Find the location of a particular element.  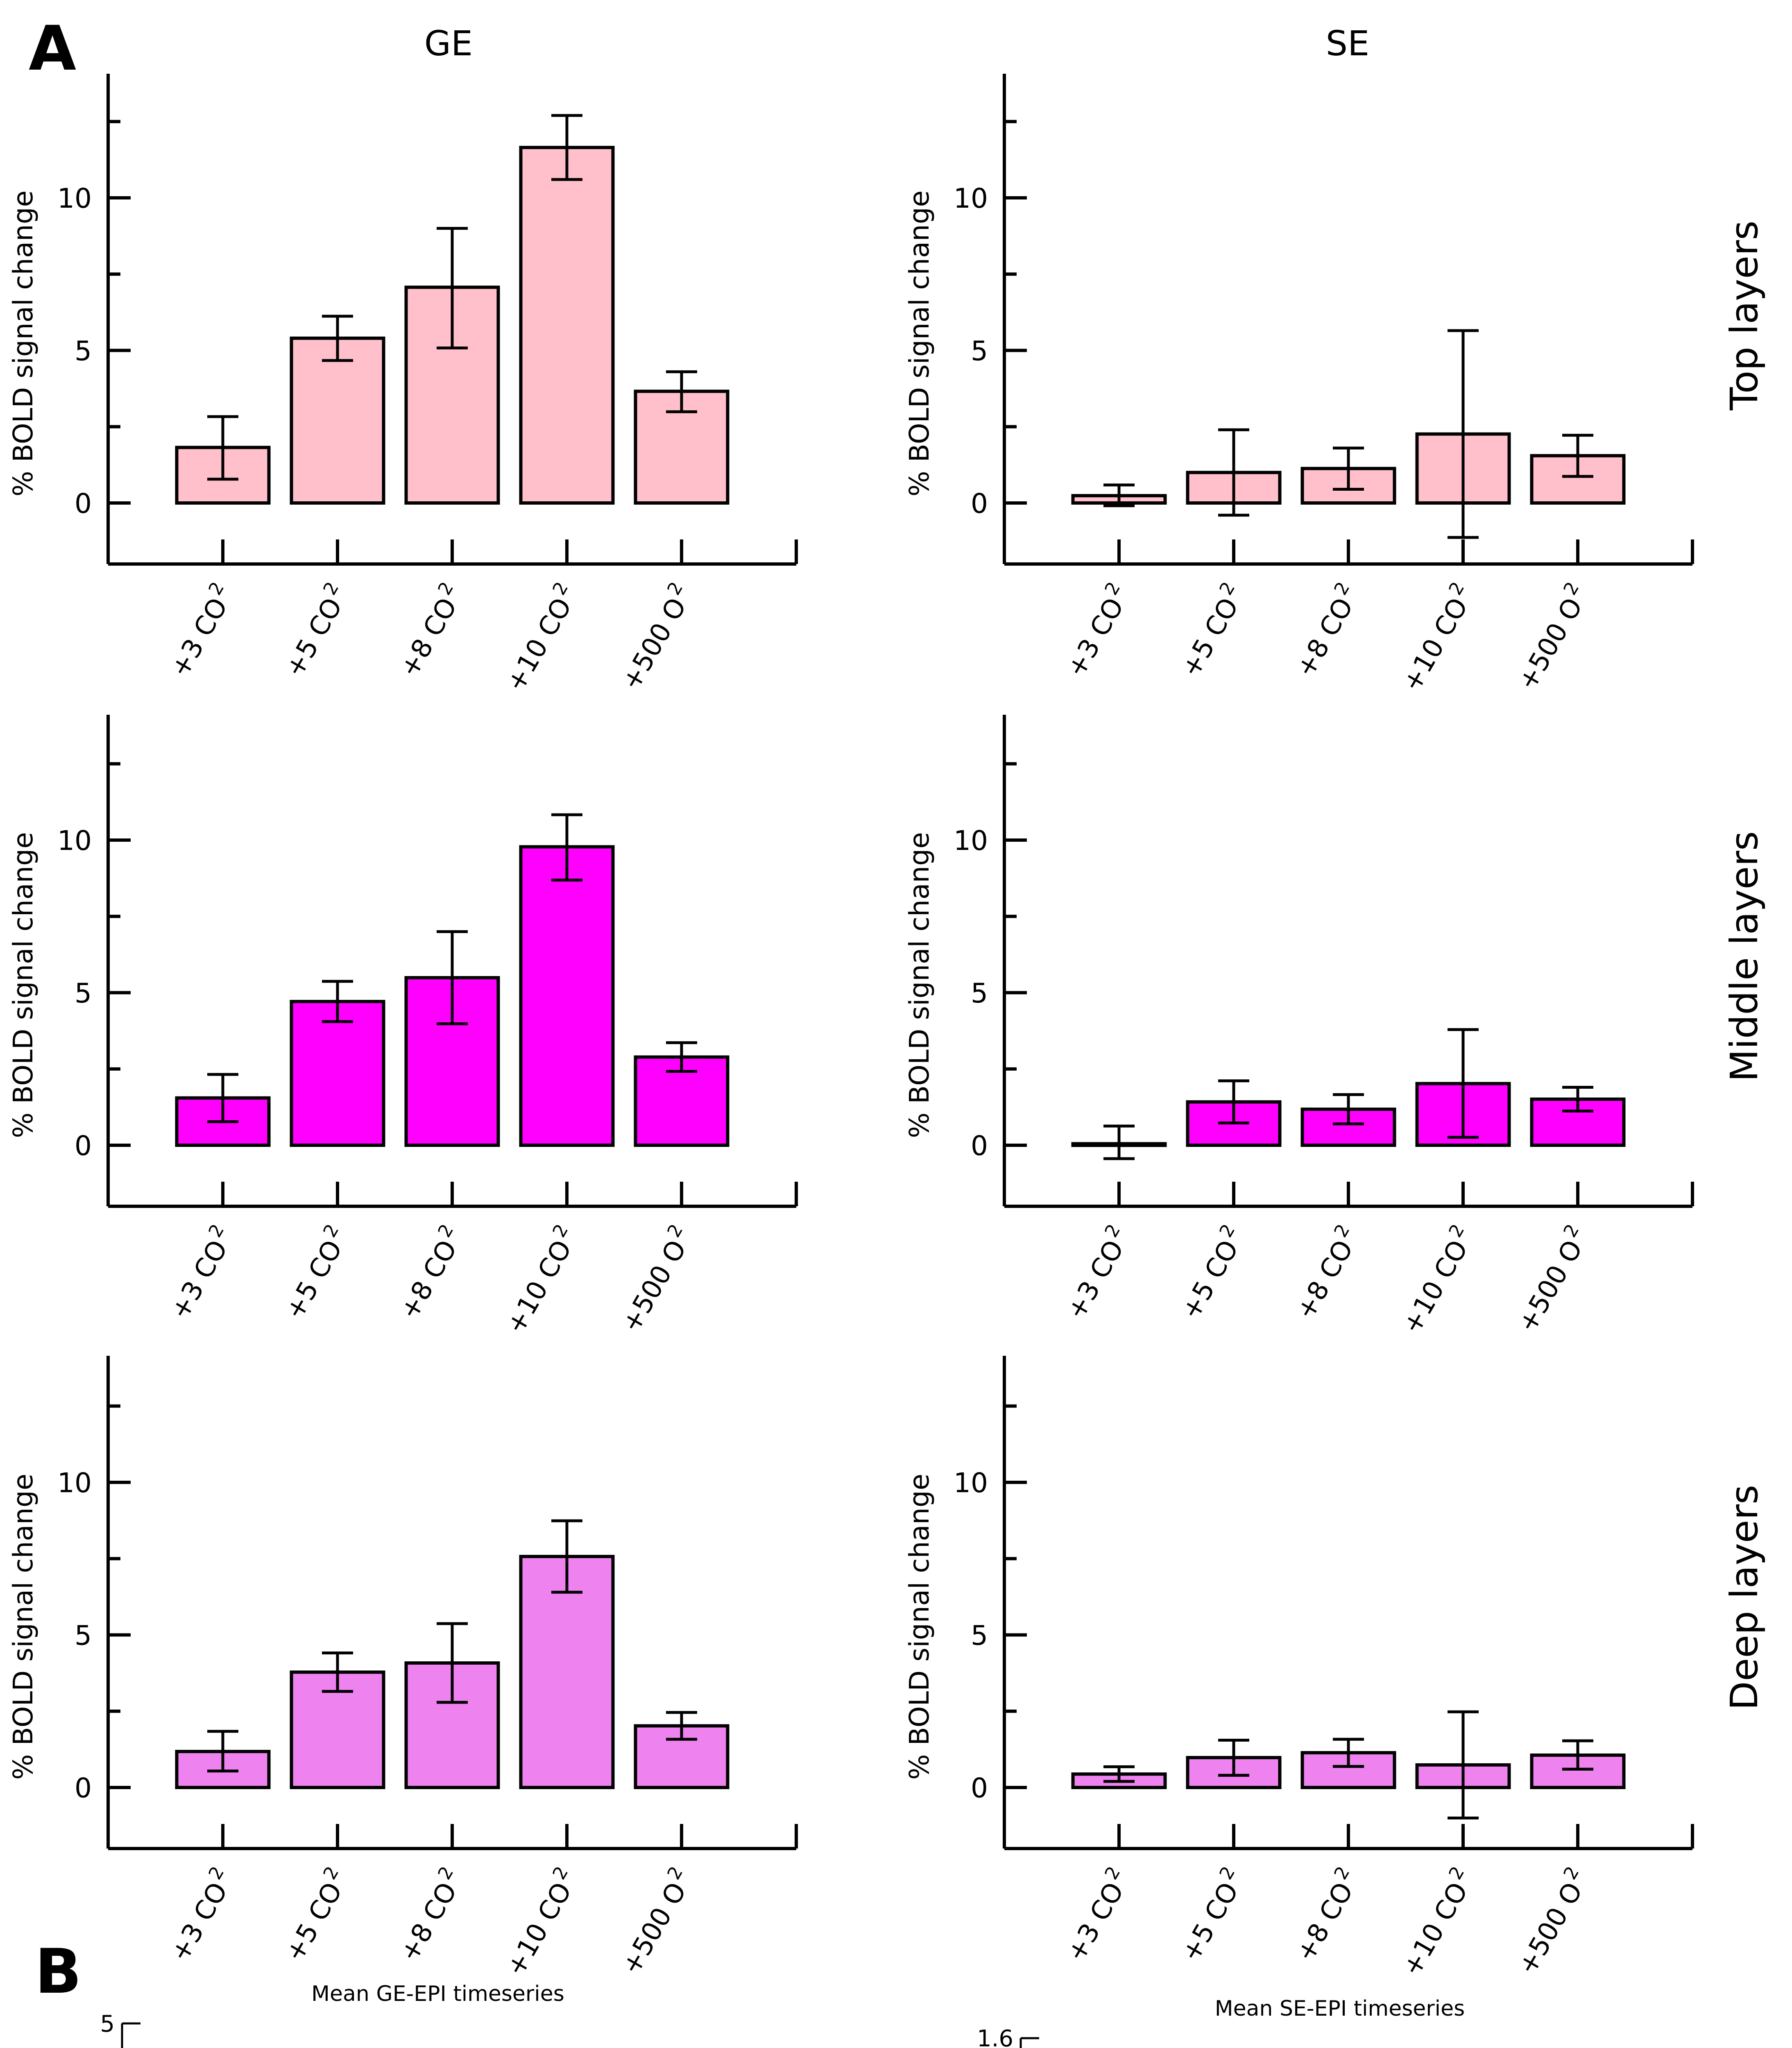

chart-title: Mean SE-EPI timeseries is located at coordinates (1340, 2008).